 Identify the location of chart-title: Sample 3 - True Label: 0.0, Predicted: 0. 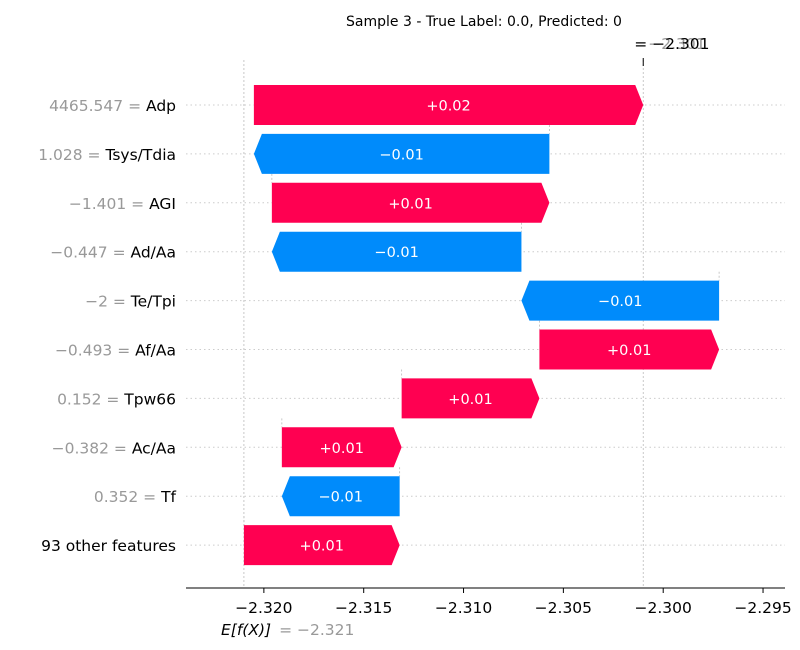
(484, 22).